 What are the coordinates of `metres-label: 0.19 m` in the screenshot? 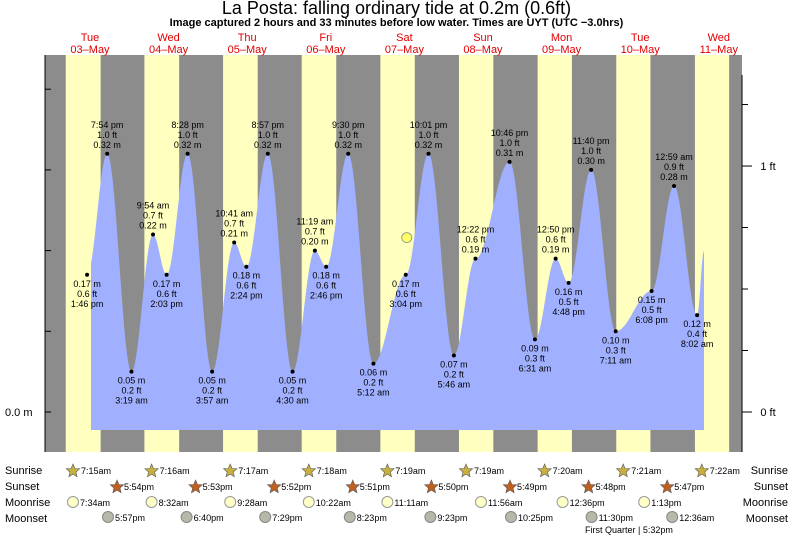 It's located at (476, 250).